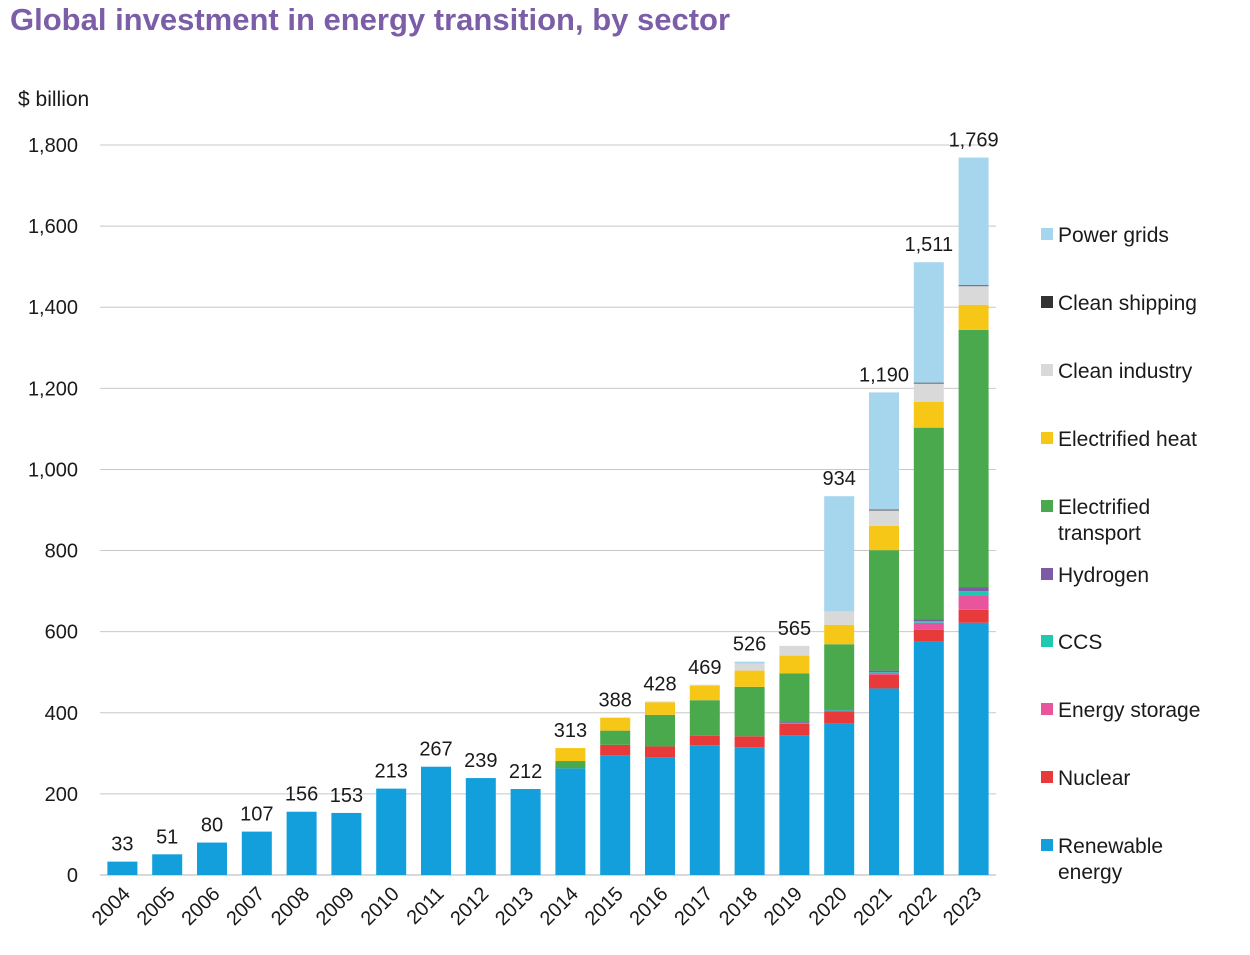  Describe the element at coordinates (928, 758) in the screenshot. I see `bar-segment-renewable-energy-2022` at that location.